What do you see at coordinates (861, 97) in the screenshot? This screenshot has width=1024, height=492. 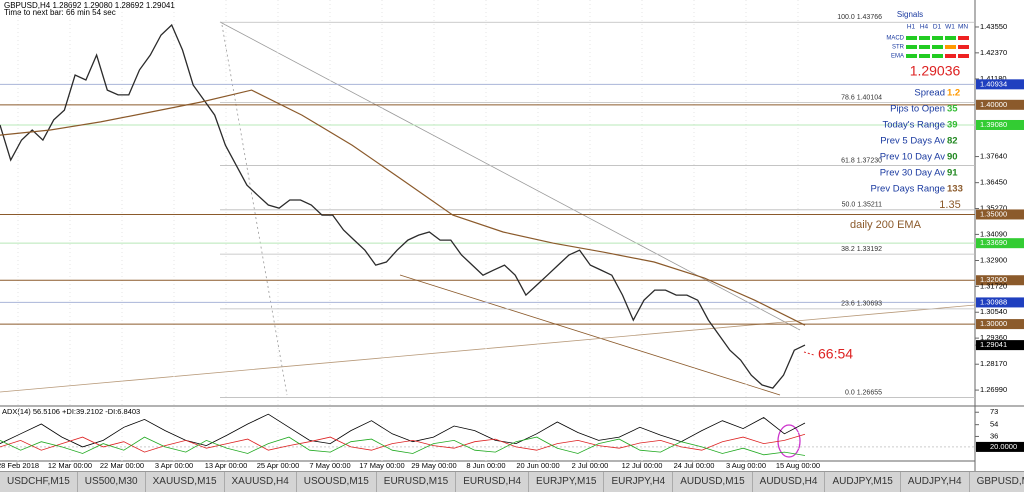 I see `fib-label: 78.6 1.40104` at bounding box center [861, 97].